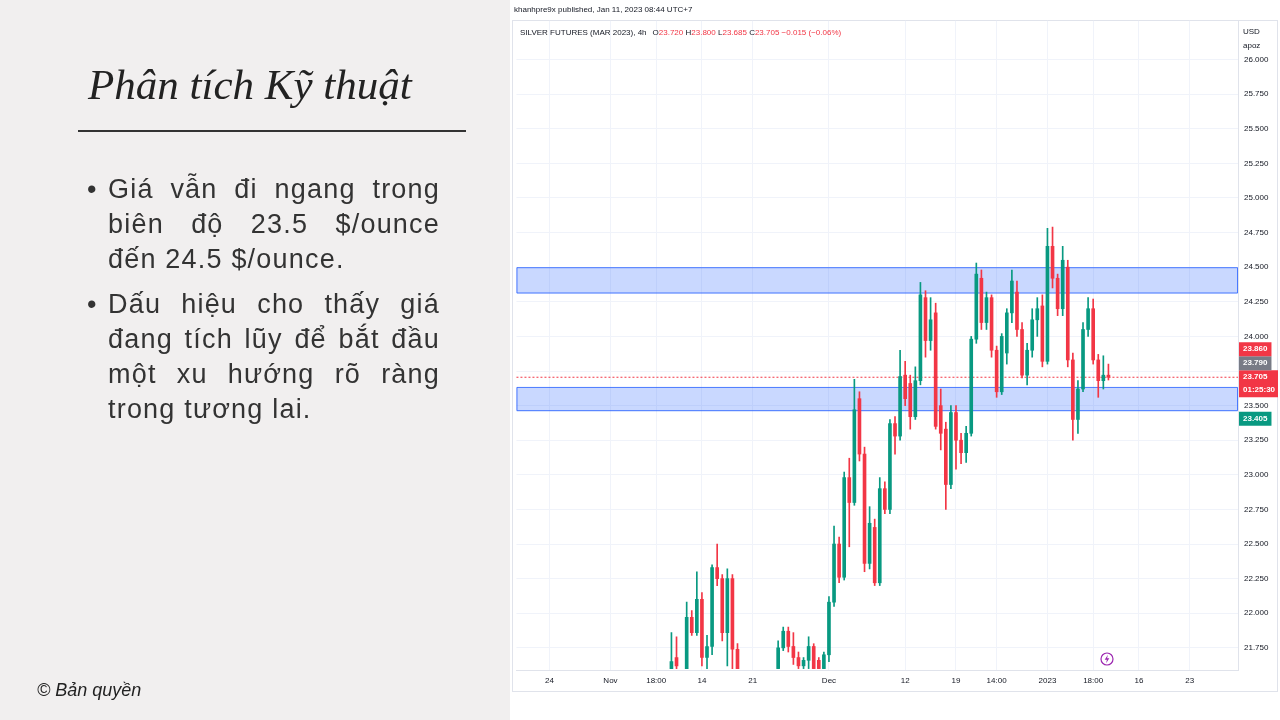 The width and height of the screenshot is (1280, 720). What do you see at coordinates (1138, 681) in the screenshot?
I see `x-tick-label: 16` at bounding box center [1138, 681].